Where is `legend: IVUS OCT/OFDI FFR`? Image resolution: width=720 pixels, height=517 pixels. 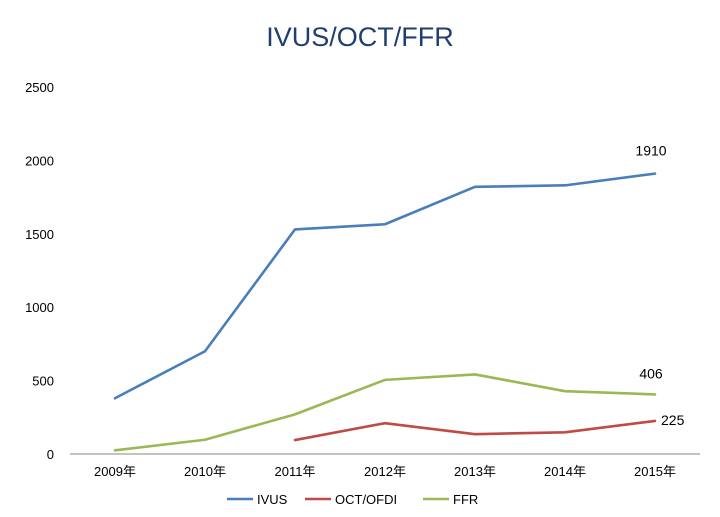
legend: IVUS OCT/OFDI FFR is located at coordinates (352, 499).